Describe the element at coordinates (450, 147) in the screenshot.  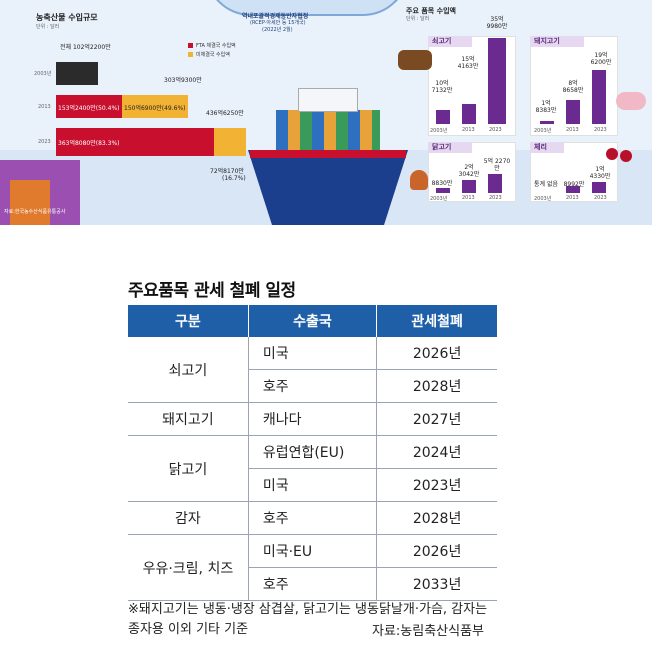
I see `chicken-label: 닭고기` at that location.